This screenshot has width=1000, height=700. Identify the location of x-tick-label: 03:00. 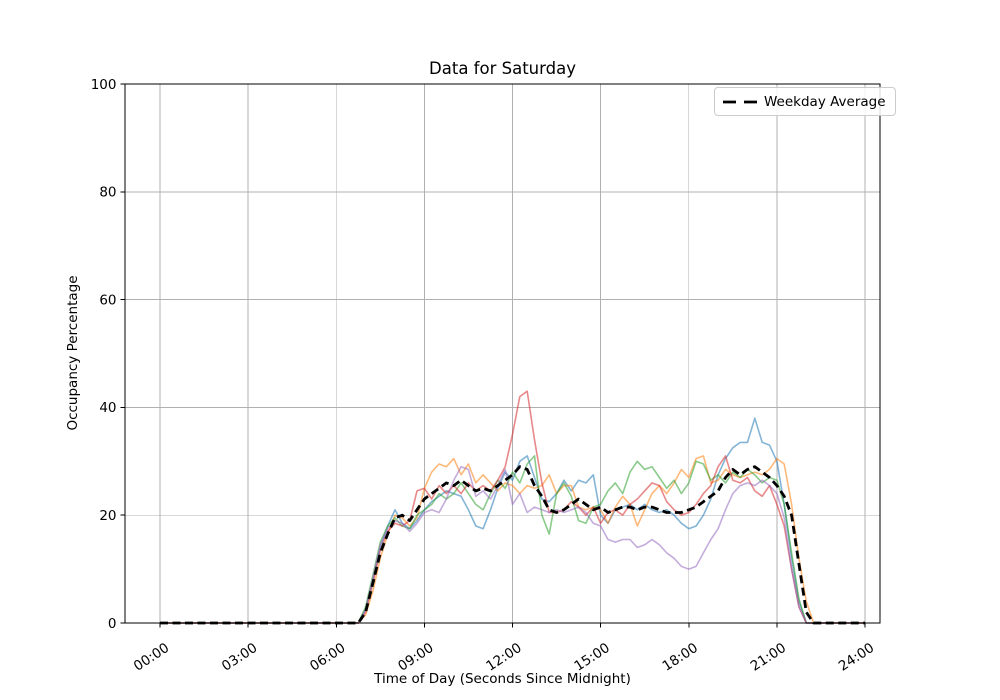
(239, 657).